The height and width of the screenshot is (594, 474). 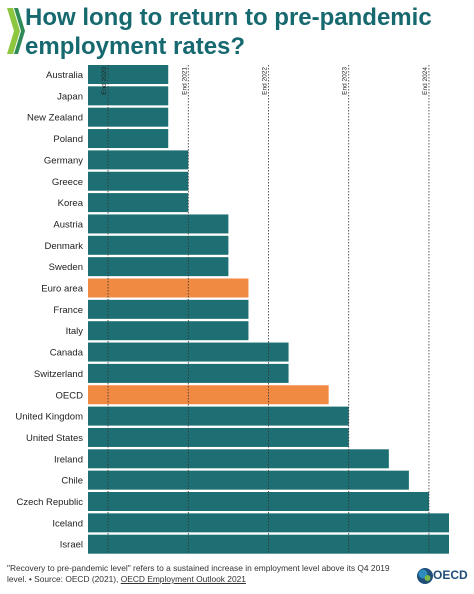 What do you see at coordinates (67, 523) in the screenshot?
I see `category-label: Iceland` at bounding box center [67, 523].